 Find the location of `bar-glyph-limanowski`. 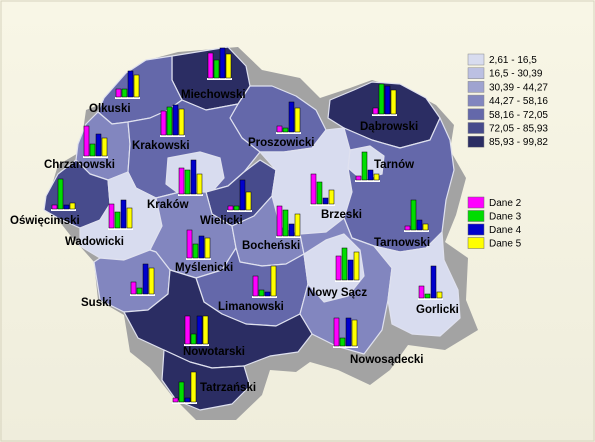

bar-glyph-limanowski is located at coordinates (264, 281).